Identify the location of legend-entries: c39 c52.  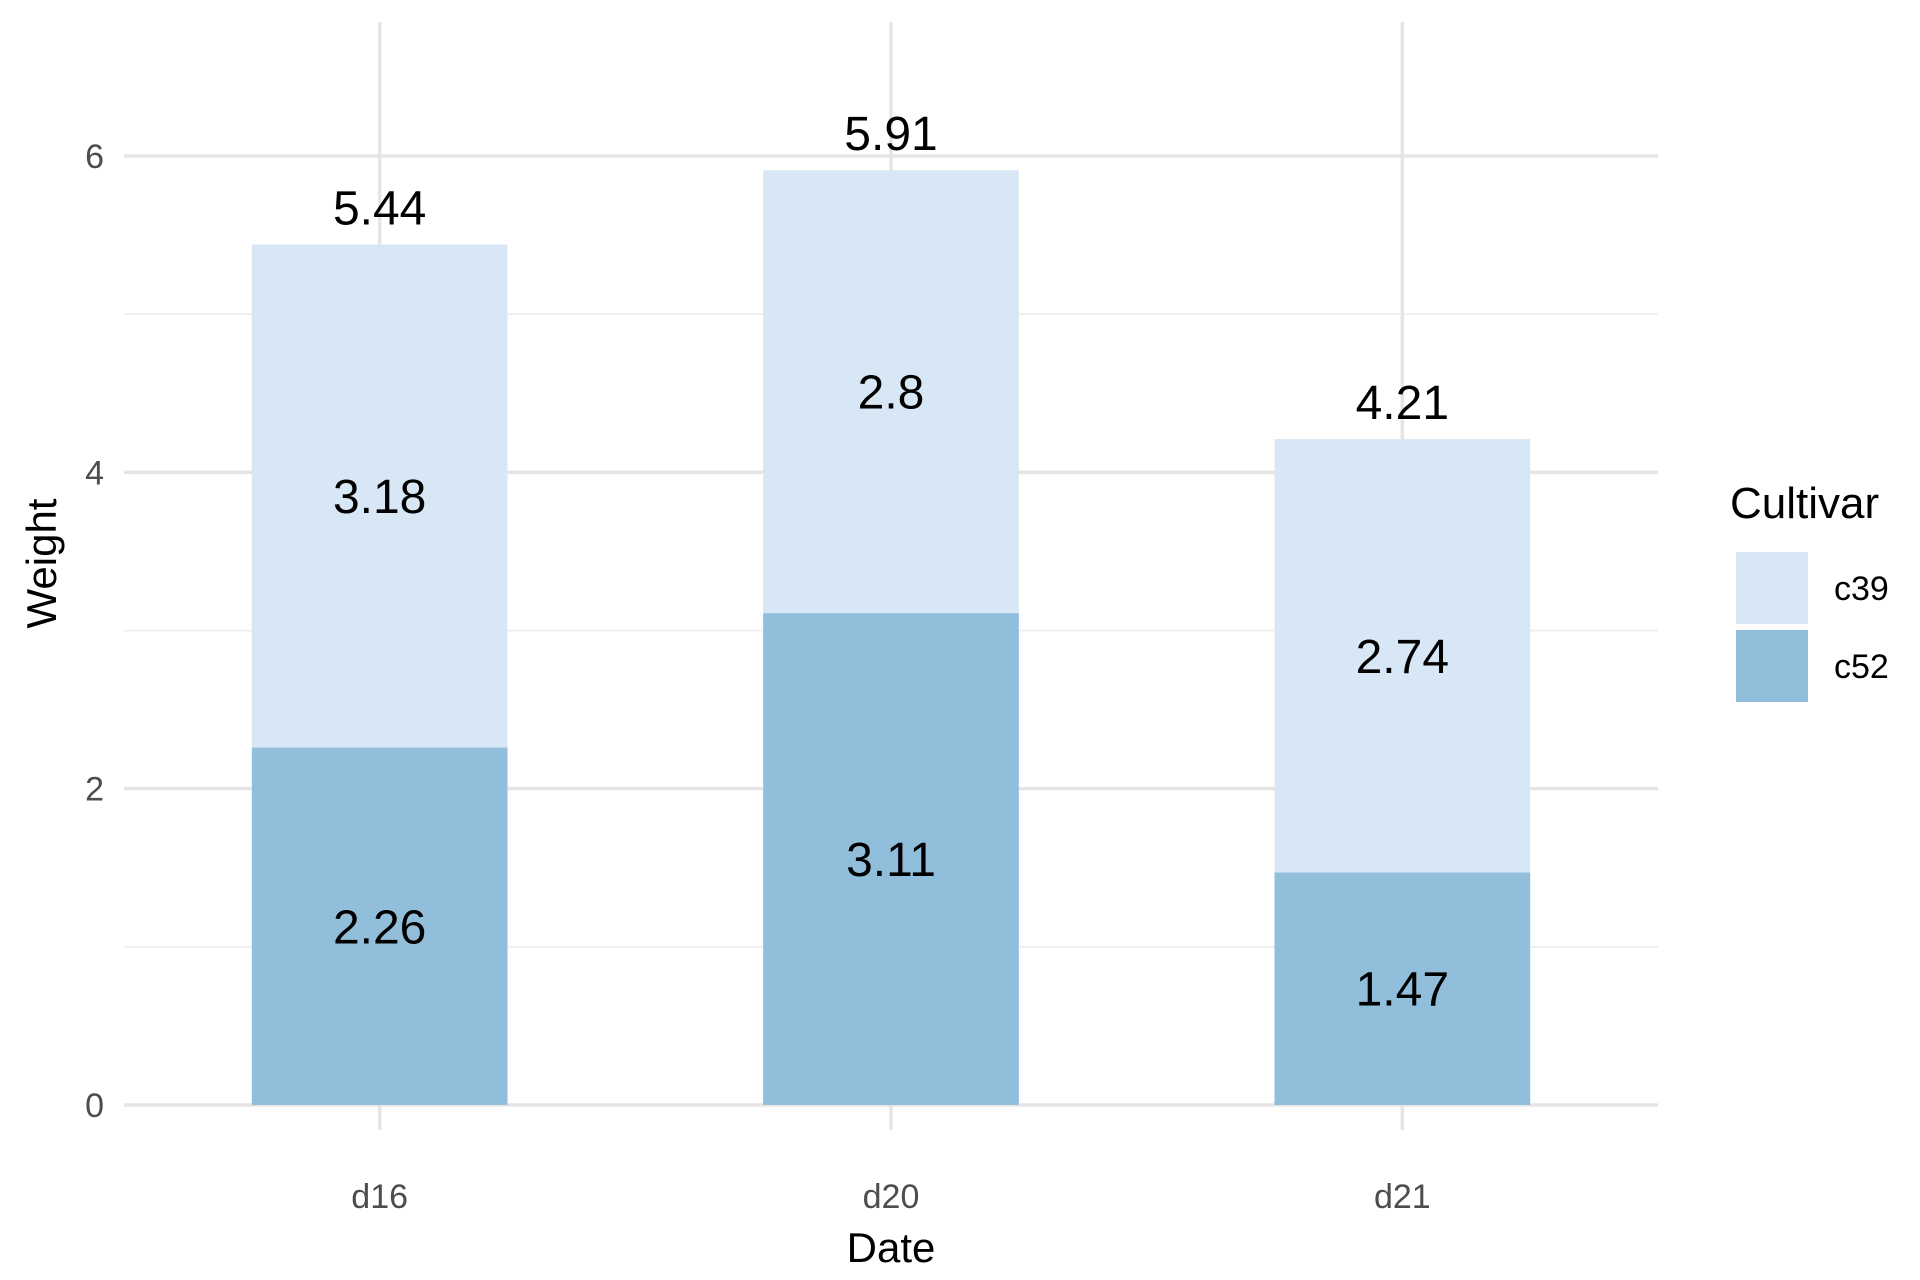
(1812, 627).